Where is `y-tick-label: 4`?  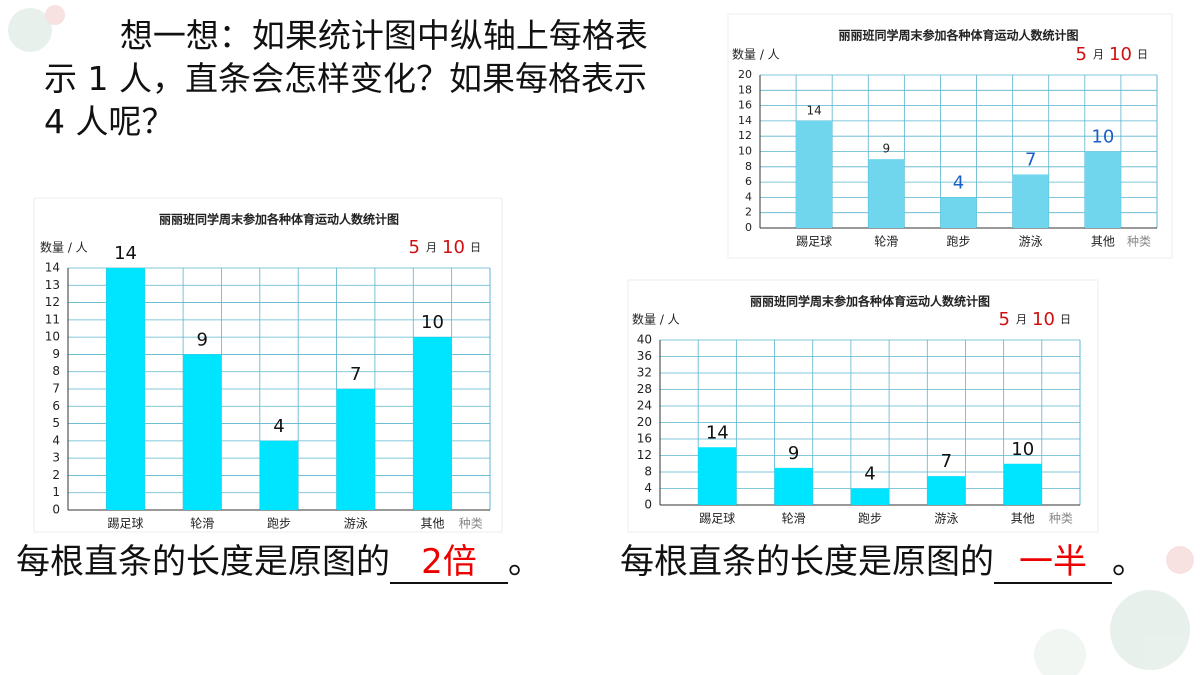
y-tick-label: 4 is located at coordinates (56, 440).